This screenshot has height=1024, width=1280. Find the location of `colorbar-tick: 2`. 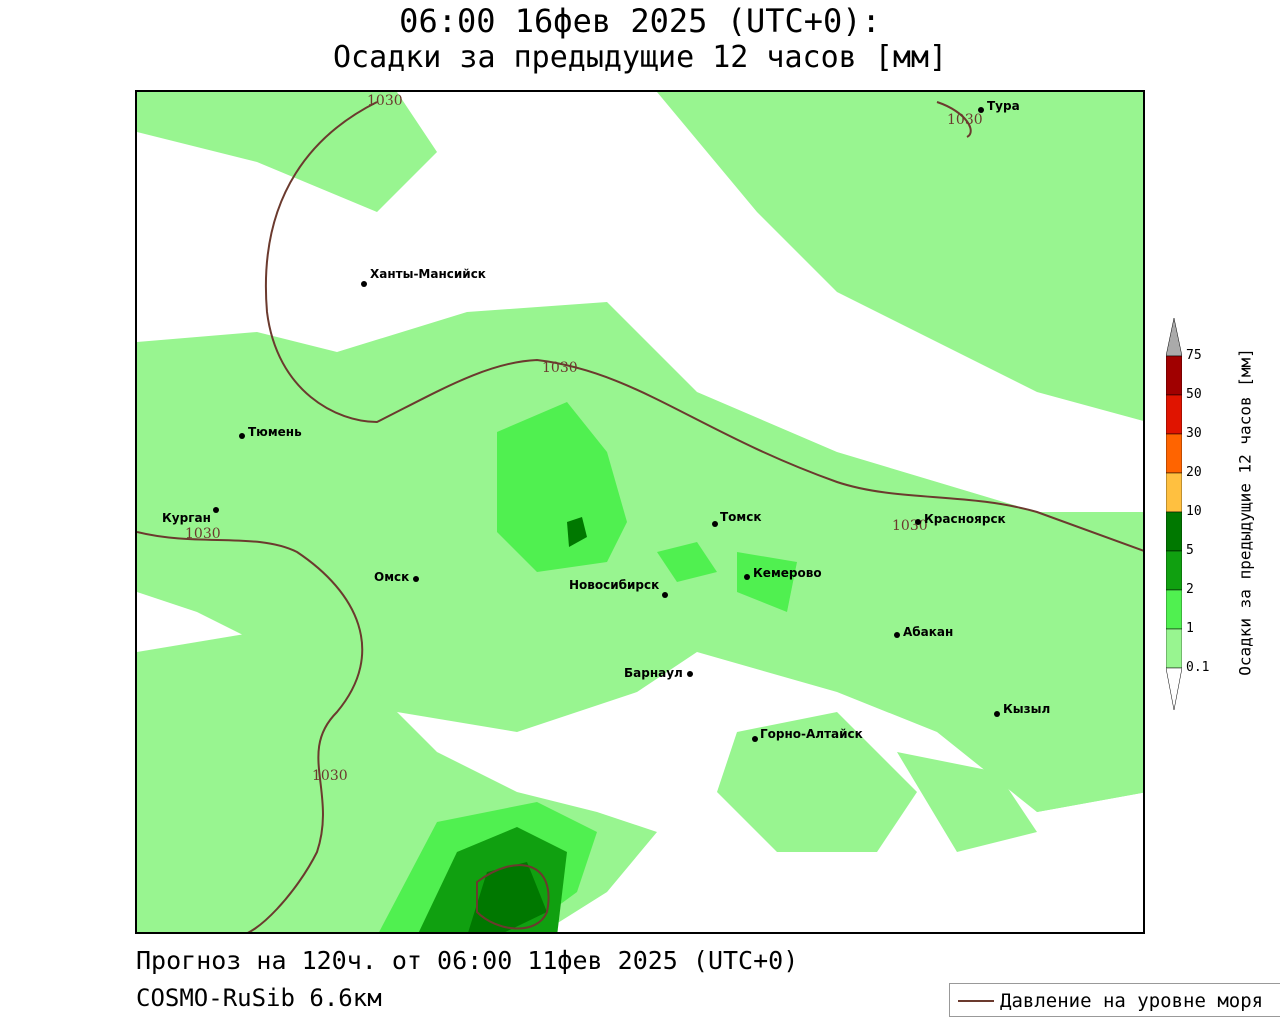

colorbar-tick: 2 is located at coordinates (1190, 589).